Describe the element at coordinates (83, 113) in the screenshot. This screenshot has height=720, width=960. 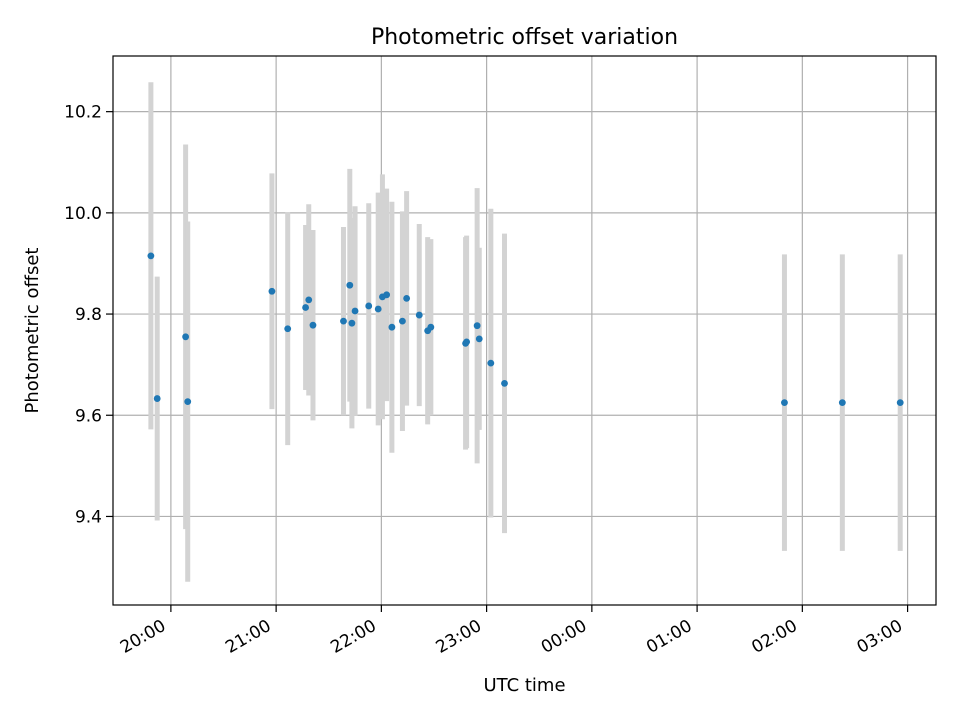
I see `y-tick-label: 10.2` at that location.